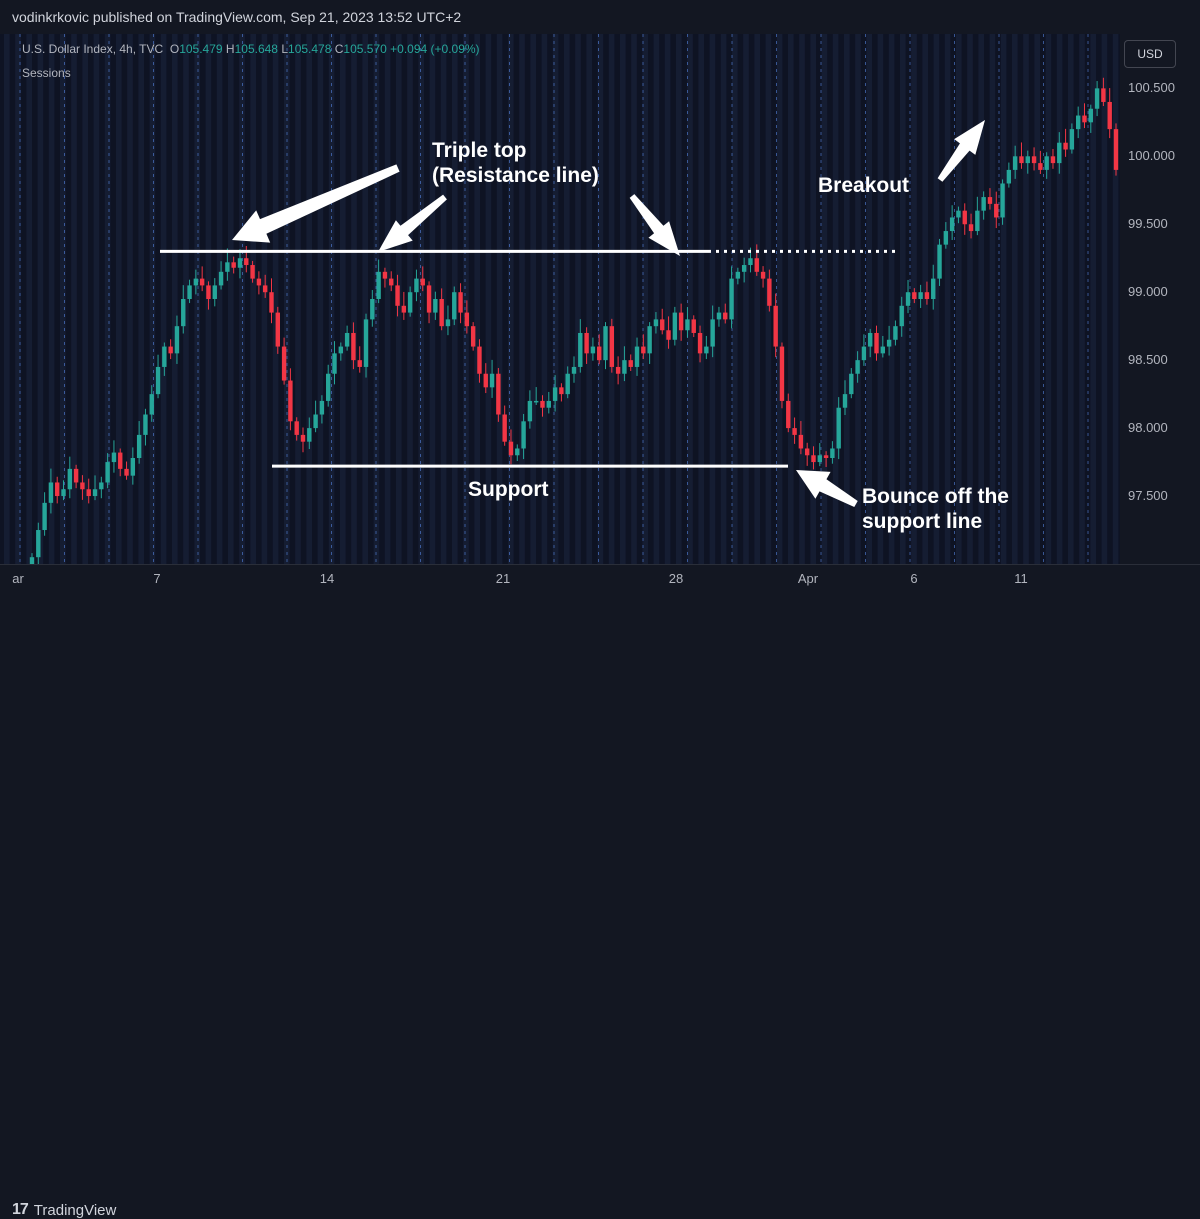 The height and width of the screenshot is (1219, 1200). Describe the element at coordinates (503, 578) in the screenshot. I see `time-tick-label: 21` at that location.